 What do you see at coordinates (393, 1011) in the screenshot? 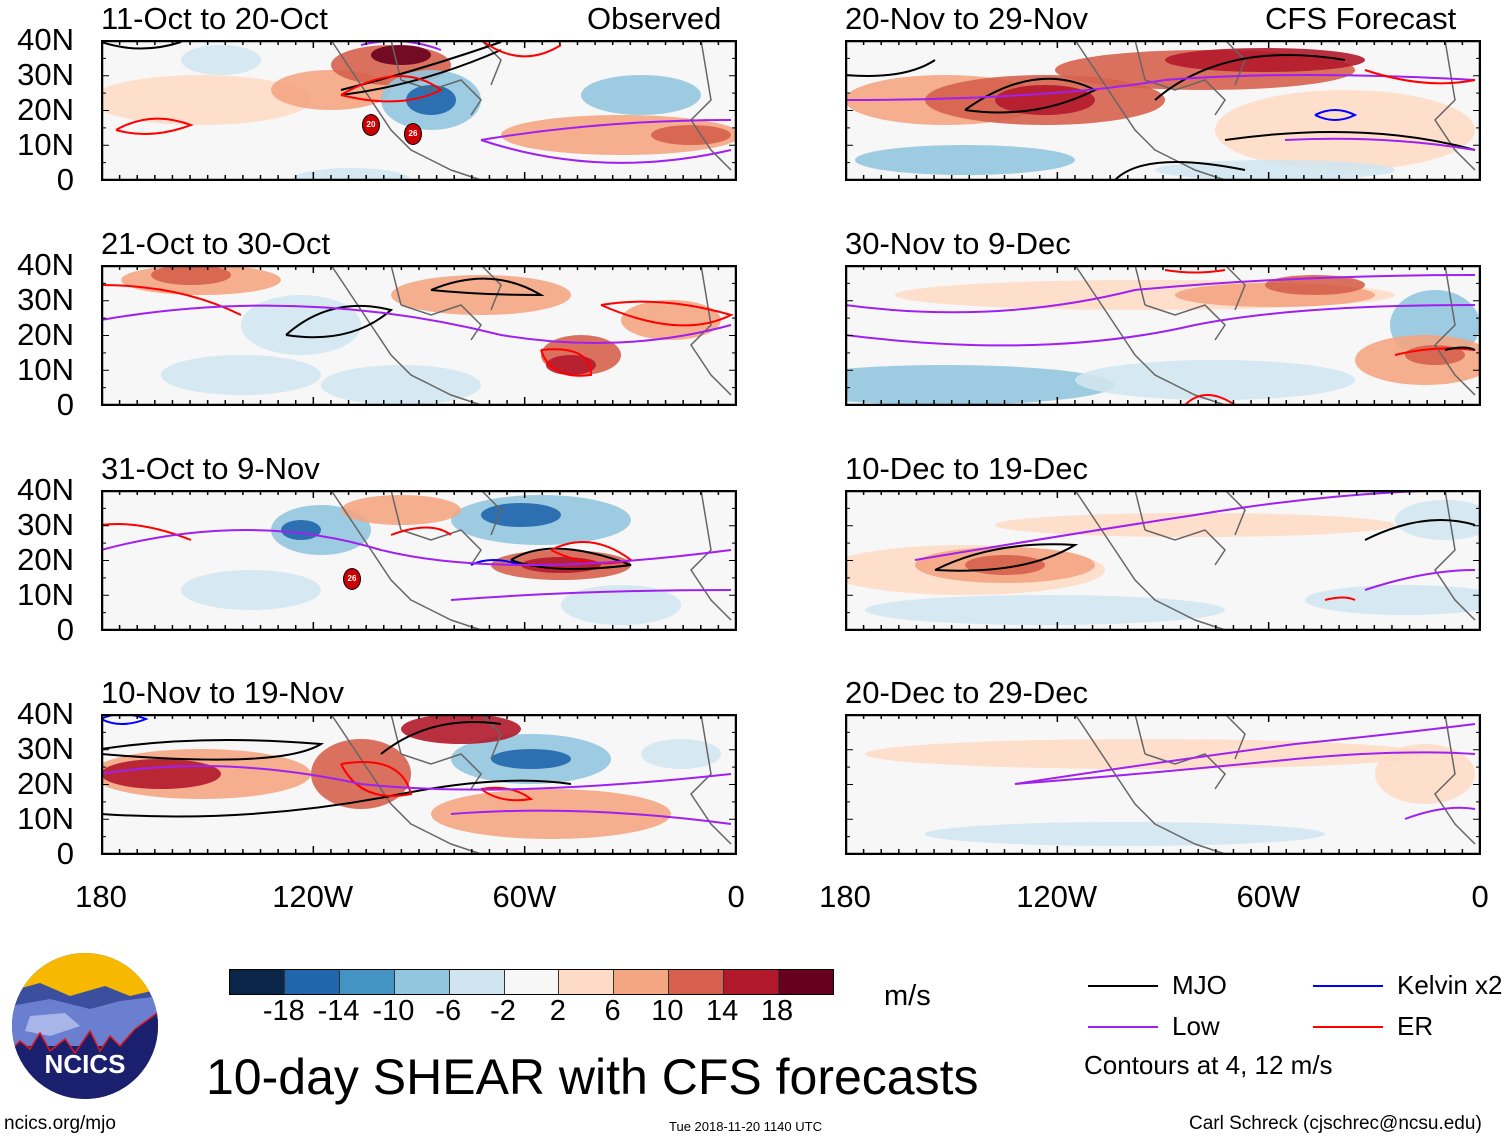
I see `colorbar-tick-label: -10` at bounding box center [393, 1011].